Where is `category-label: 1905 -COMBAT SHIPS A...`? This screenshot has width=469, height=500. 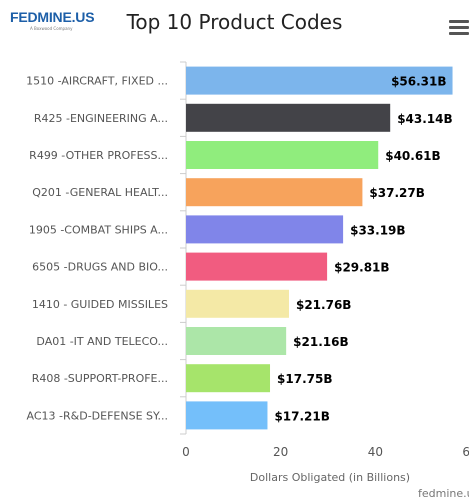
category-label: 1905 -COMBAT SHIPS A... is located at coordinates (98, 229).